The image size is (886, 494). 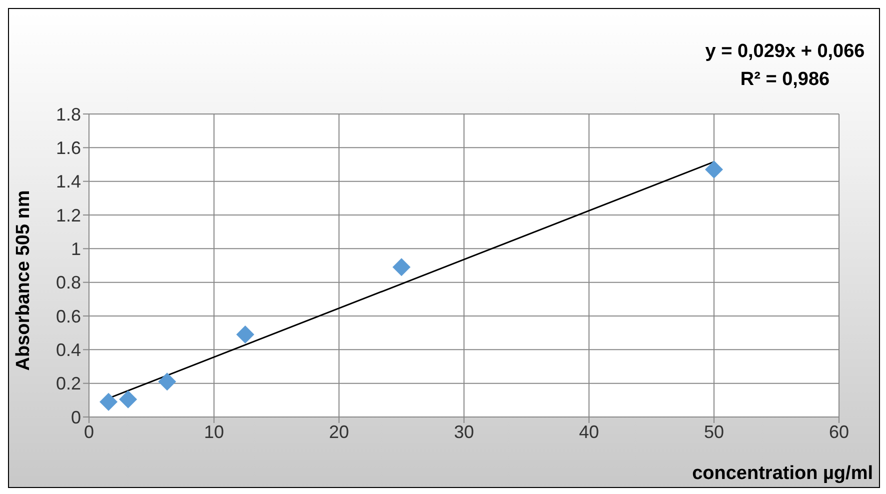 I want to click on y-tick-label: 0.8, so click(x=68, y=282).